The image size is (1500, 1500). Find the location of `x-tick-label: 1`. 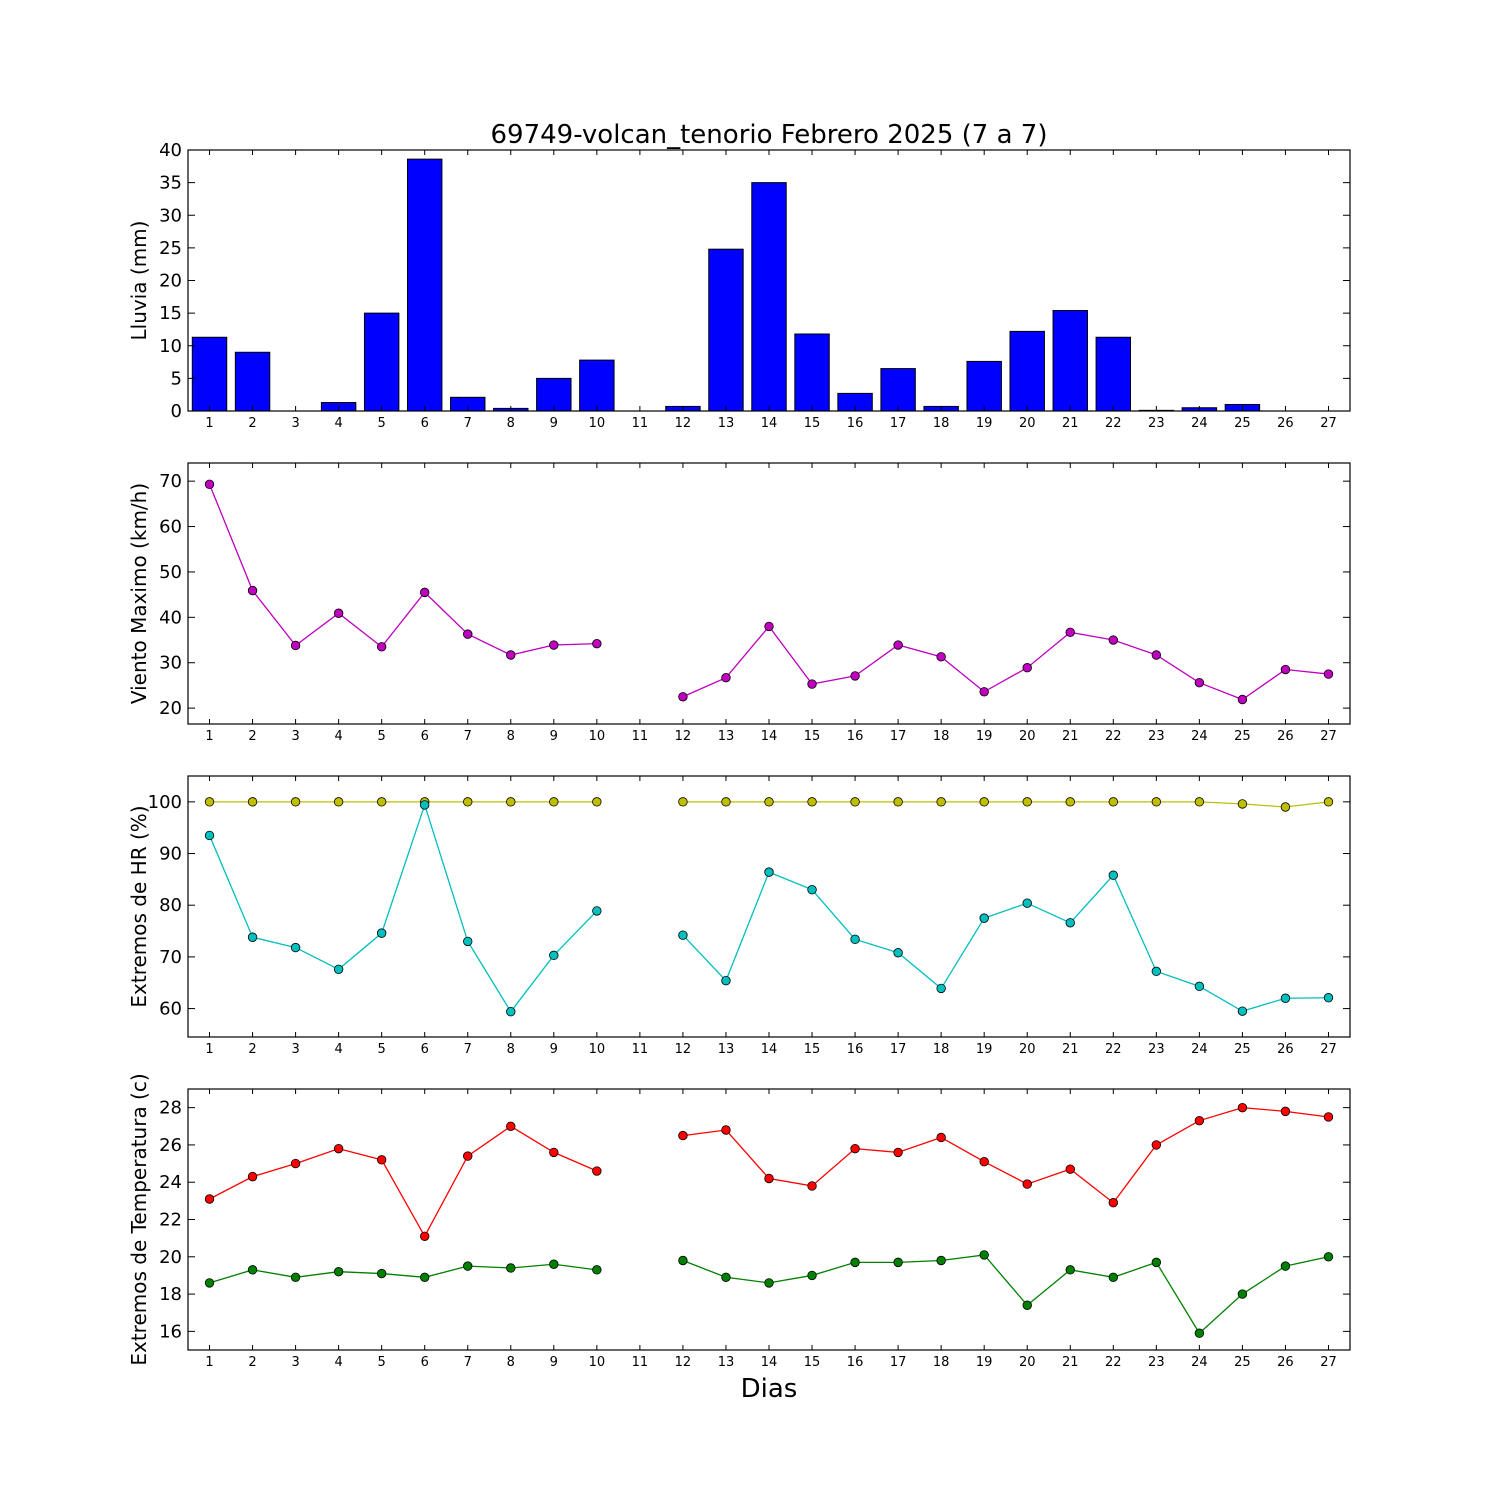

x-tick-label: 1 is located at coordinates (209, 1362).